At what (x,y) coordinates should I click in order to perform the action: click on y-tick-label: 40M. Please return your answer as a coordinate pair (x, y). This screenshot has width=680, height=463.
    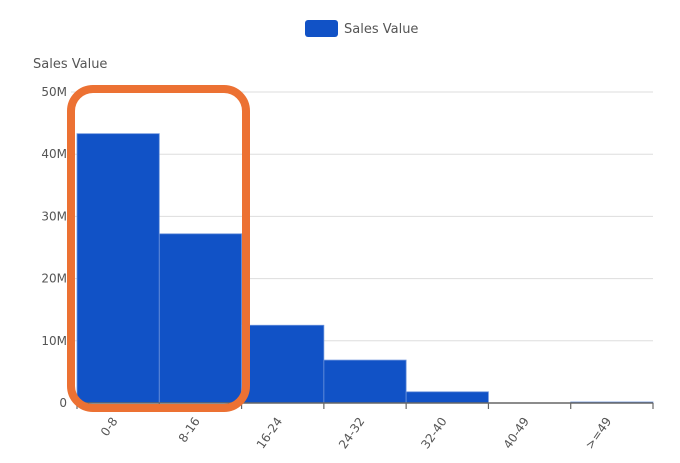
    Looking at the image, I should click on (54, 154).